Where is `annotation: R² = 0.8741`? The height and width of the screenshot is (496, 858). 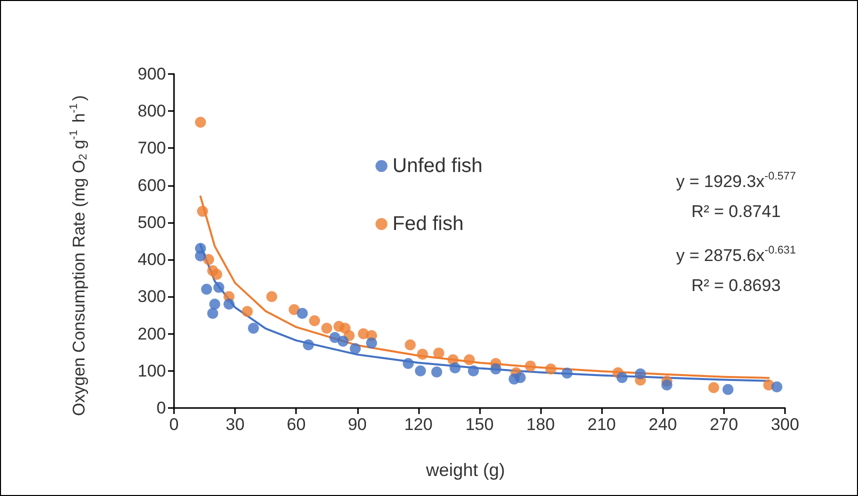 annotation: R² = 0.8741 is located at coordinates (736, 211).